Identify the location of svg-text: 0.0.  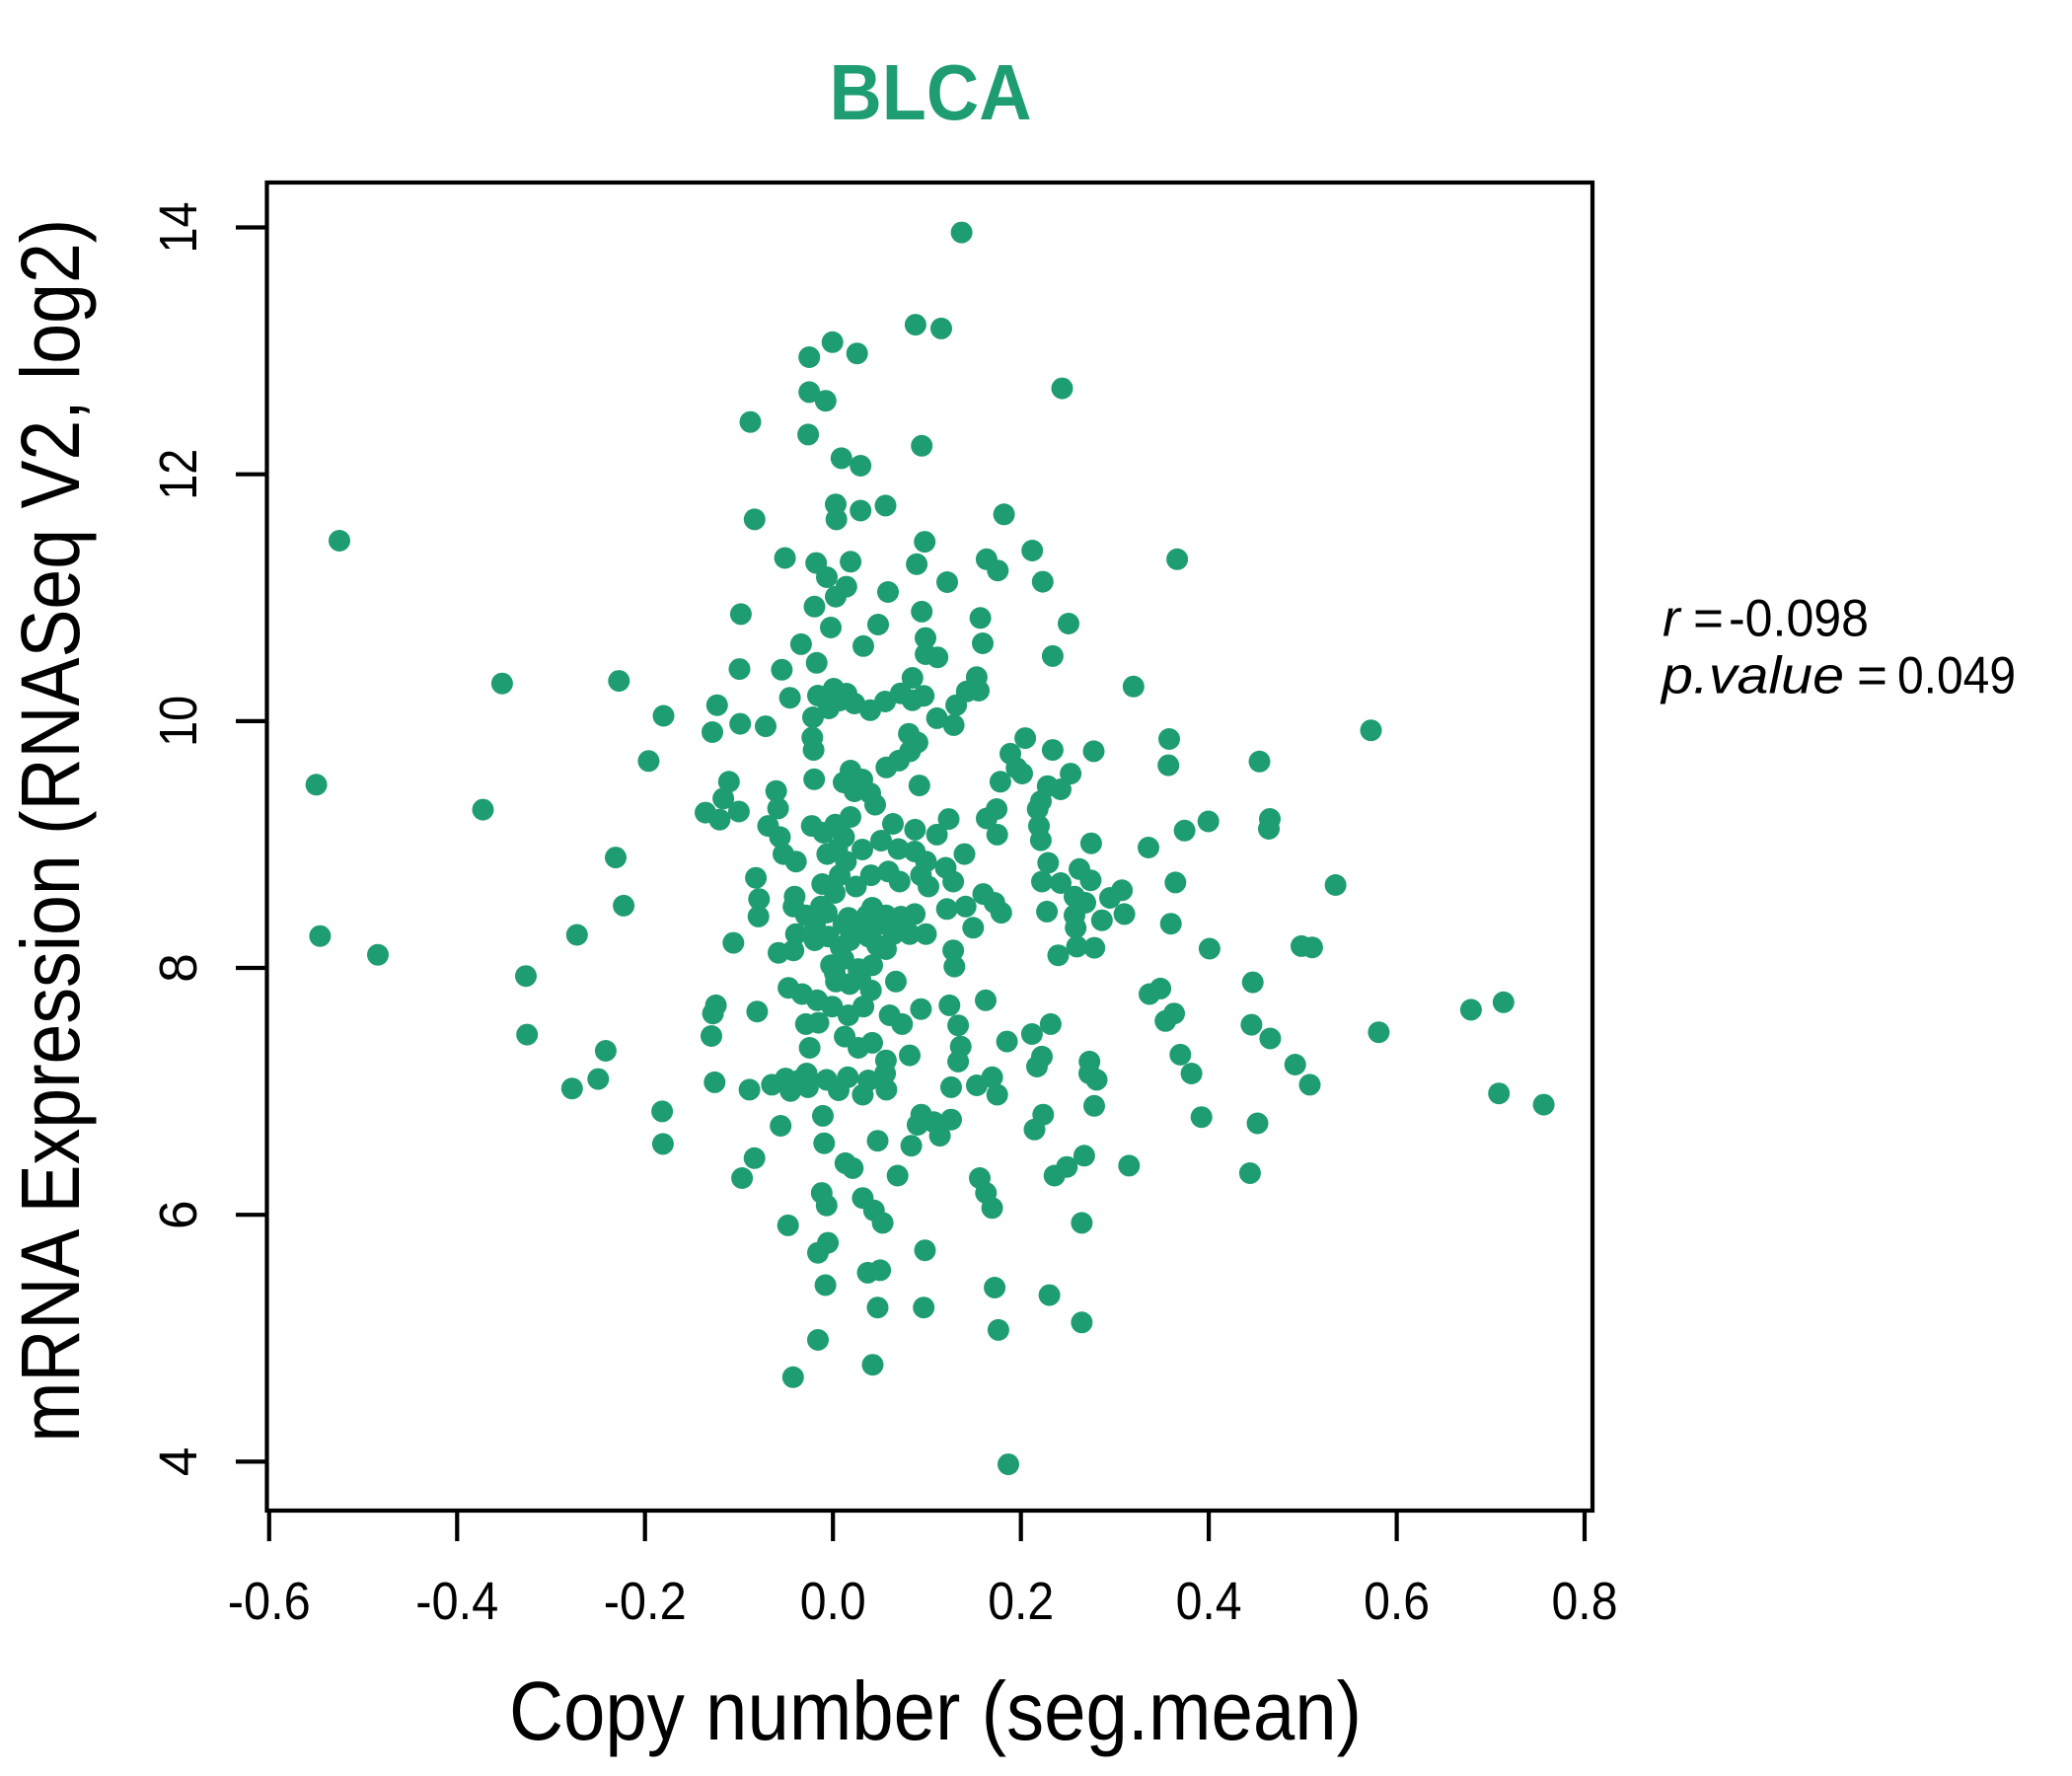
(833, 1602).